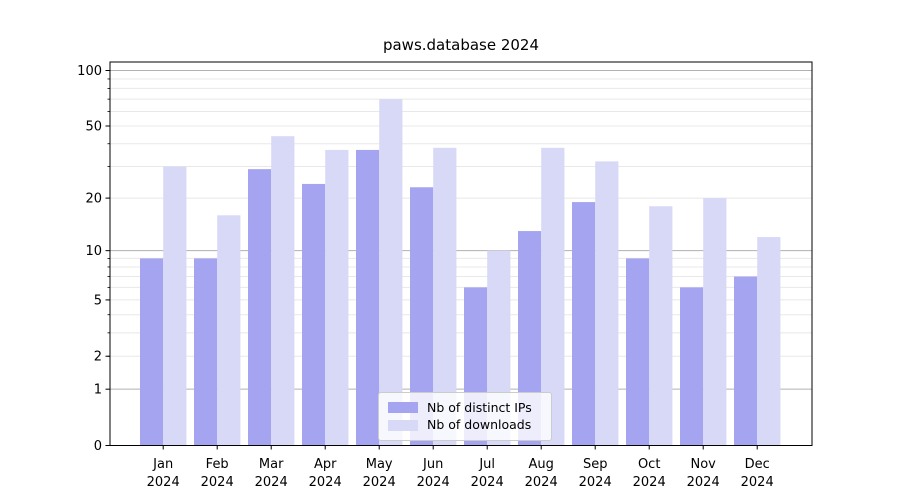 The image size is (900, 500). I want to click on legend-swatch-downloads, so click(403, 425).